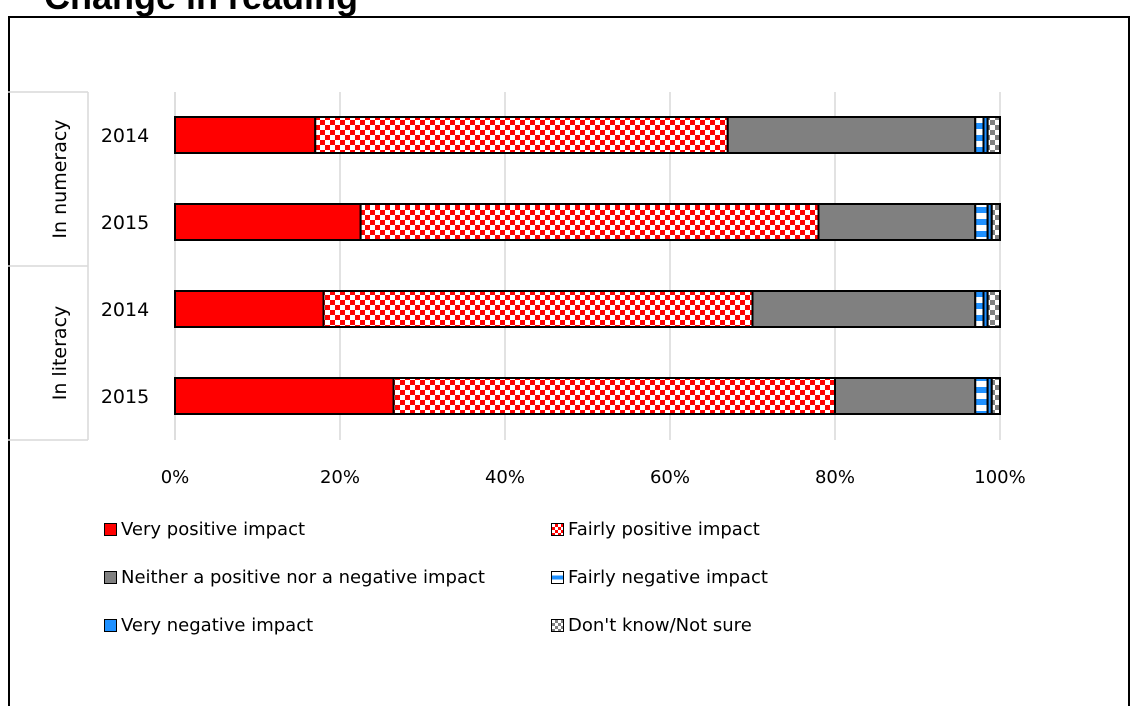  What do you see at coordinates (668, 577) in the screenshot?
I see `legend-label-fairly-negative: Fairly negative impact` at bounding box center [668, 577].